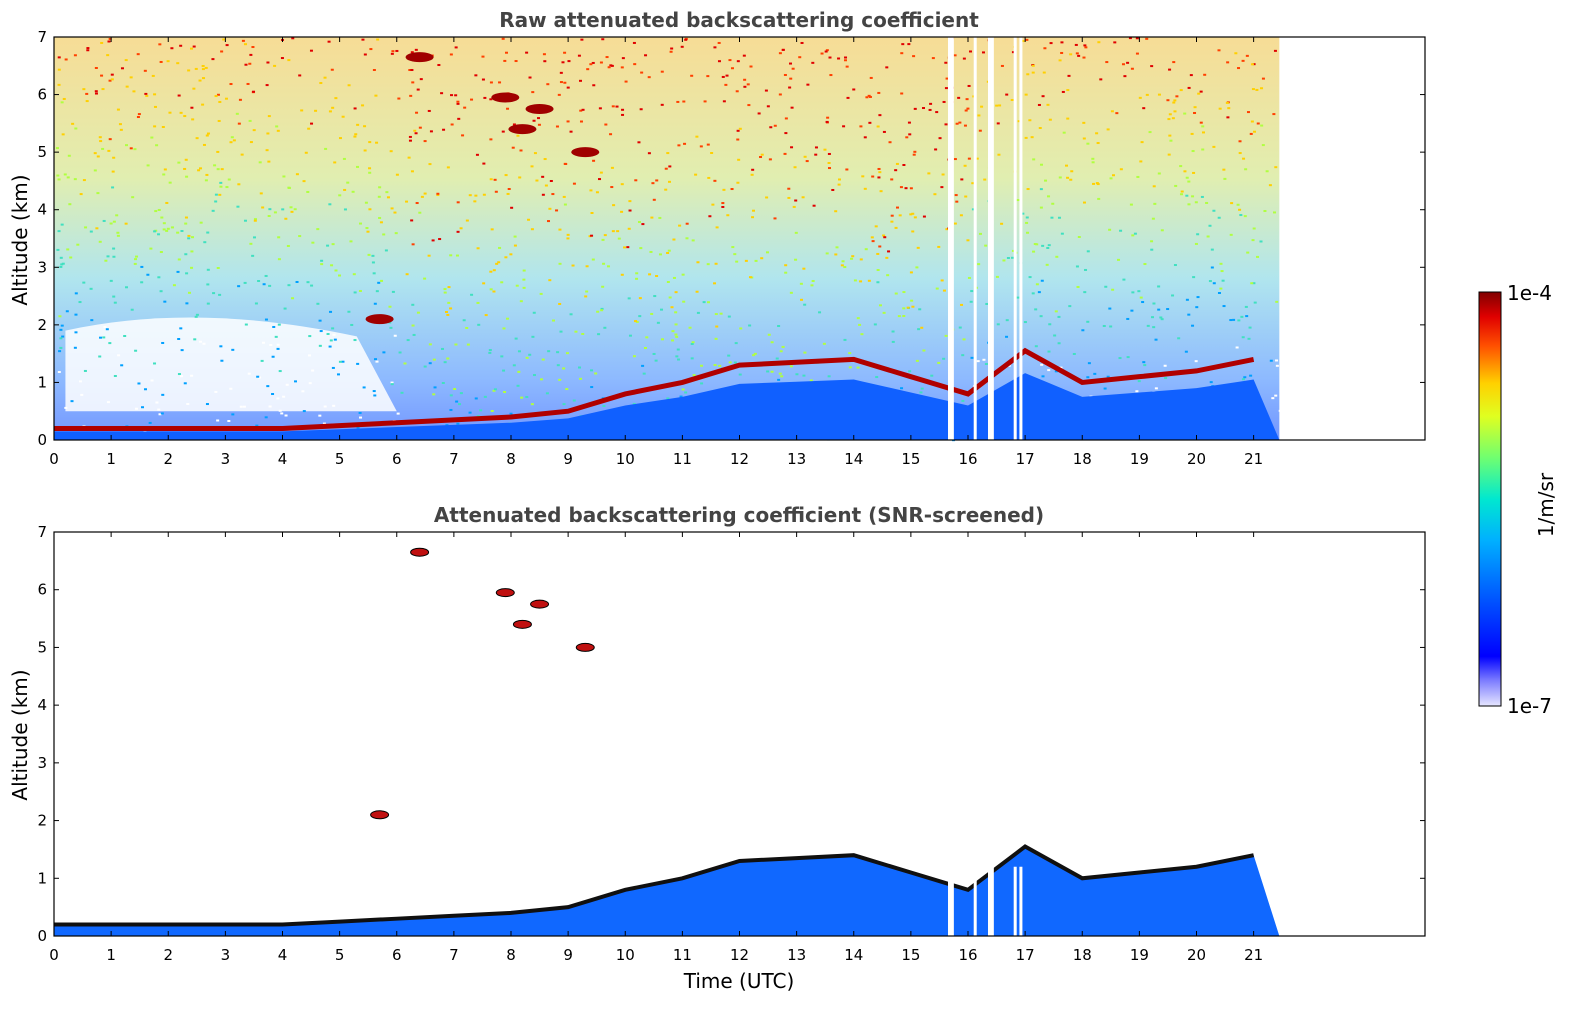 The image size is (1595, 1020). I want to click on x-tick-label: 20, so click(1196, 459).